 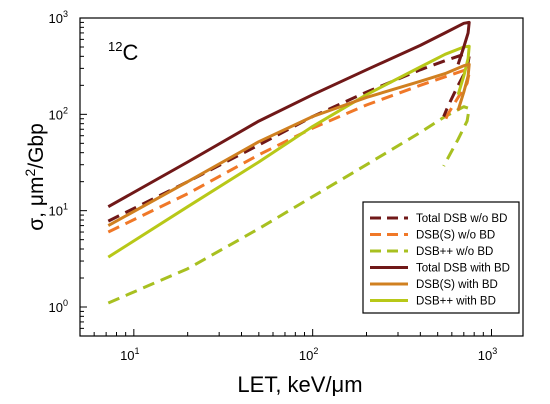 What do you see at coordinates (299, 384) in the screenshot?
I see `x-axis-title: LET, keV/μm` at bounding box center [299, 384].